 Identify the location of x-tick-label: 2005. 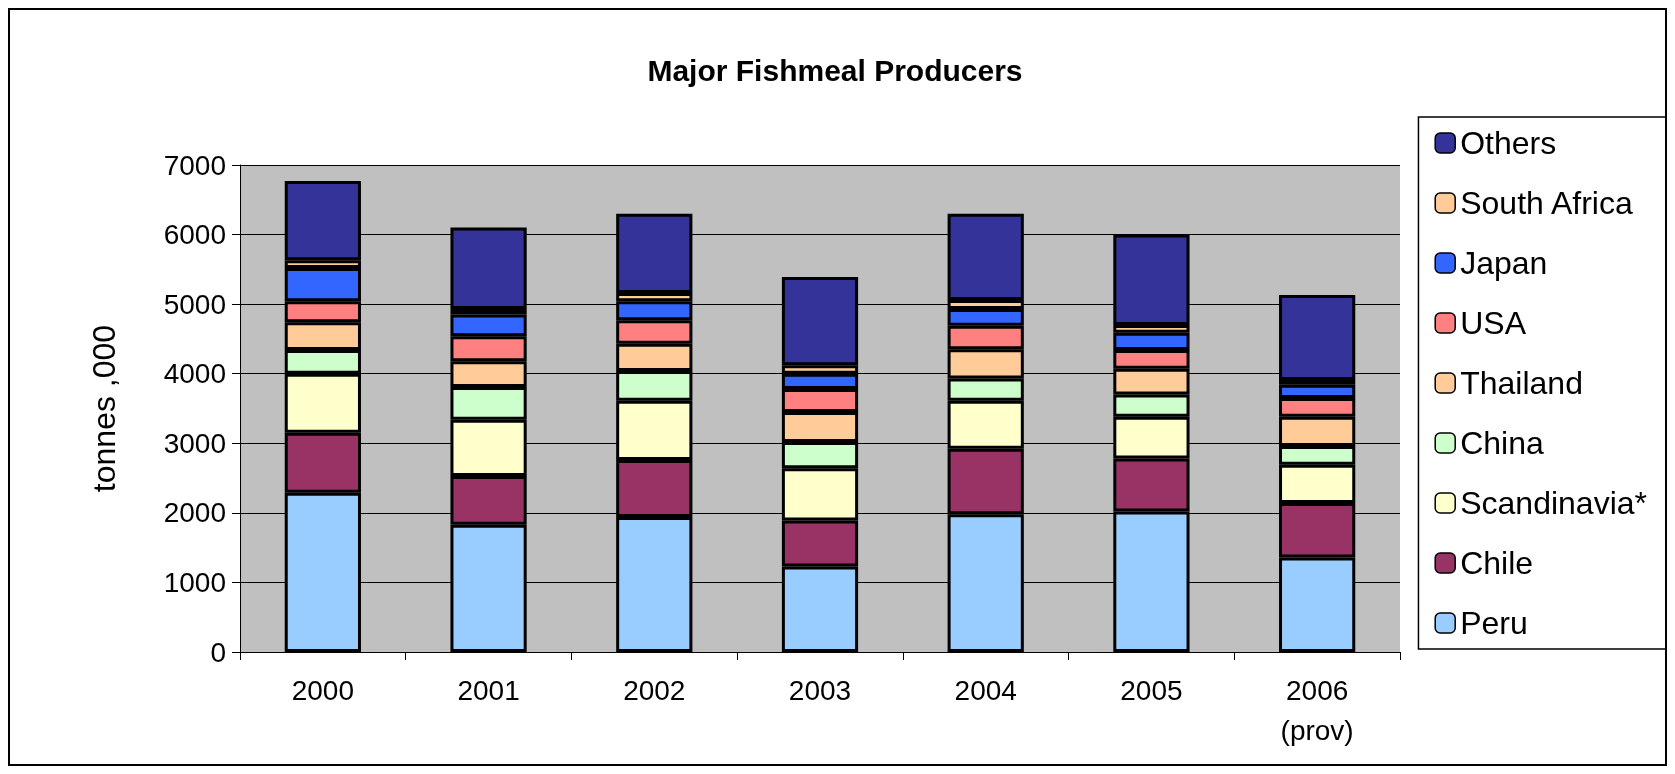
(1151, 690).